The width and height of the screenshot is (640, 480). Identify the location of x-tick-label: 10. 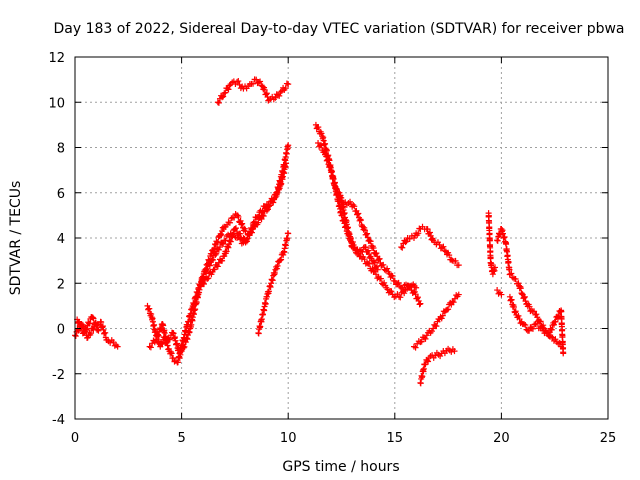
(288, 438).